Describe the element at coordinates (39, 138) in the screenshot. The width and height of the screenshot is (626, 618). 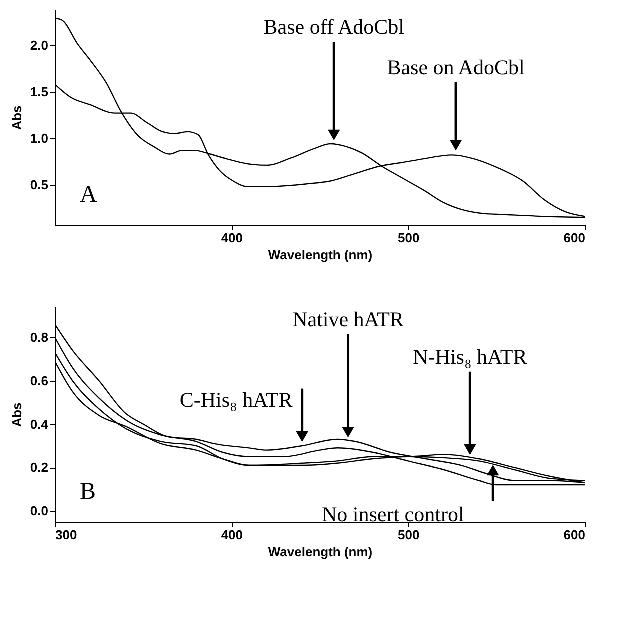
I see `y-tick-label: 1.0` at that location.